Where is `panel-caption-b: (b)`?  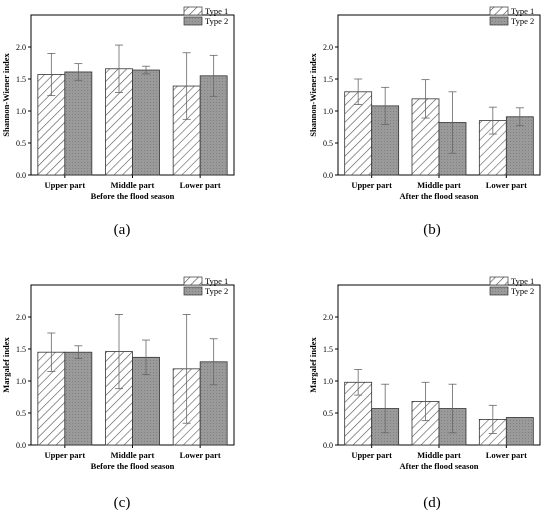 panel-caption-b: (b) is located at coordinates (432, 230).